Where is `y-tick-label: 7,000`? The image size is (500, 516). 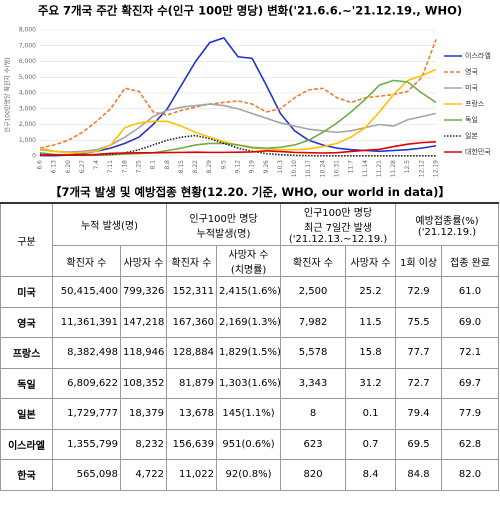 y-tick-label: 7,000 is located at coordinates (27, 45).